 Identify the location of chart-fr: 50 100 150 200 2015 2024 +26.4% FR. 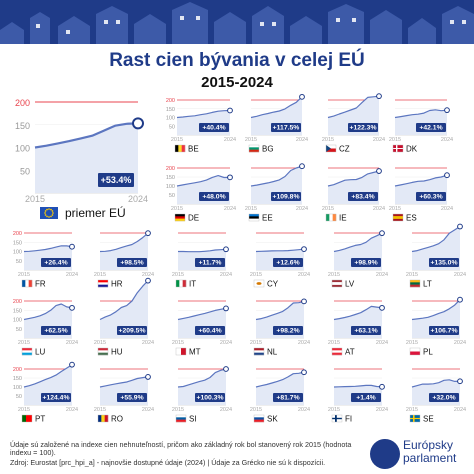
(45, 260).